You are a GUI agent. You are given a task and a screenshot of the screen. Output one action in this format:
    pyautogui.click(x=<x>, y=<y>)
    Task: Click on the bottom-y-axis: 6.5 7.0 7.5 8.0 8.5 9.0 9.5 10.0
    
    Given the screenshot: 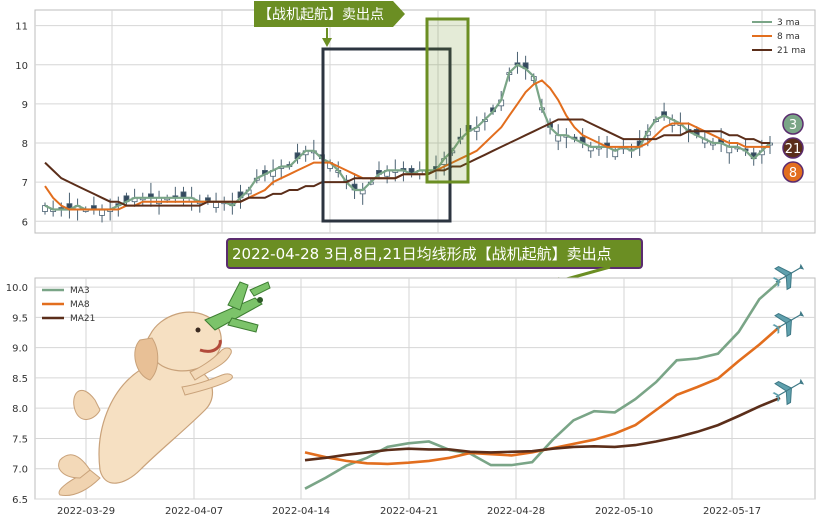 What is the action you would take?
    pyautogui.click(x=17, y=394)
    